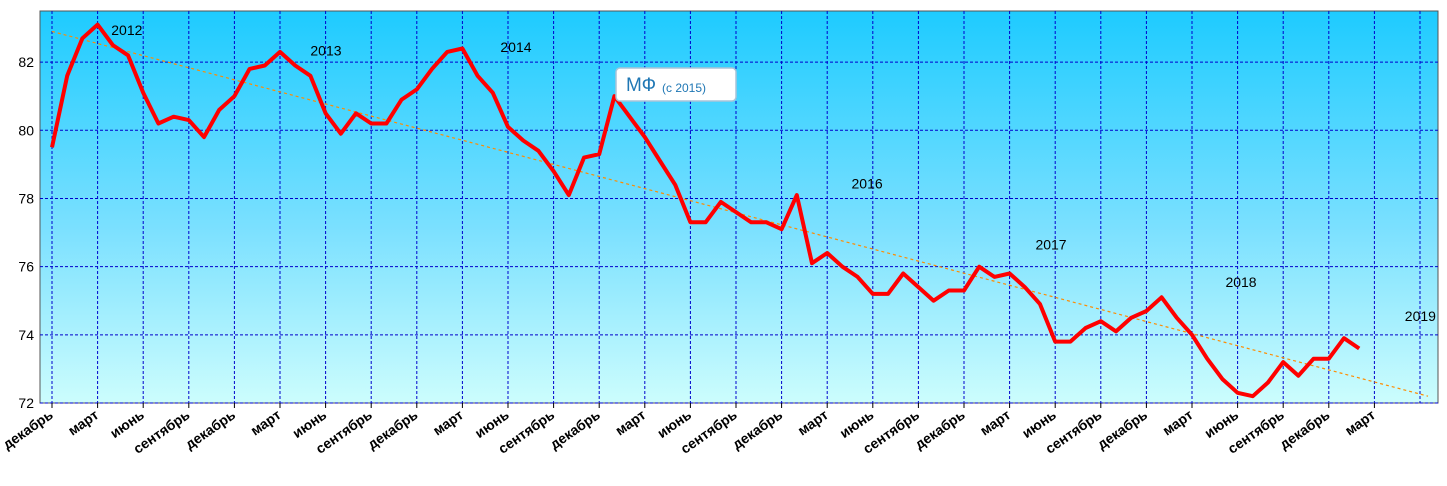  I want to click on y-tick-label: 78, so click(26, 198).